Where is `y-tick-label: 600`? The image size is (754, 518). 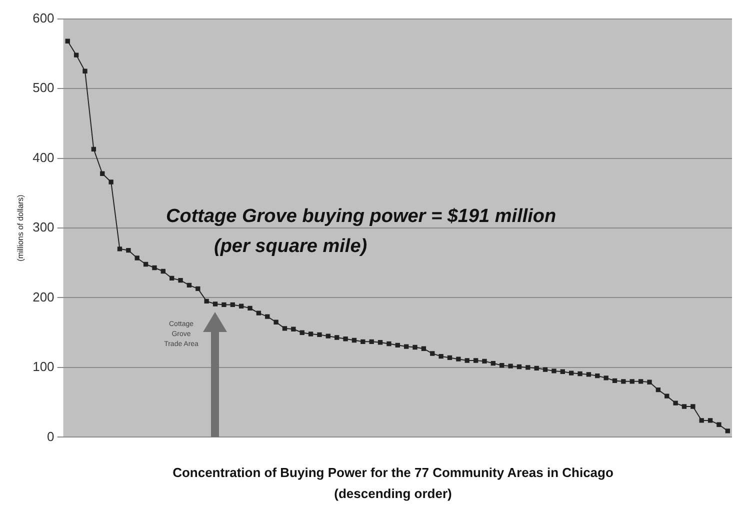
y-tick-label: 600 is located at coordinates (43, 18).